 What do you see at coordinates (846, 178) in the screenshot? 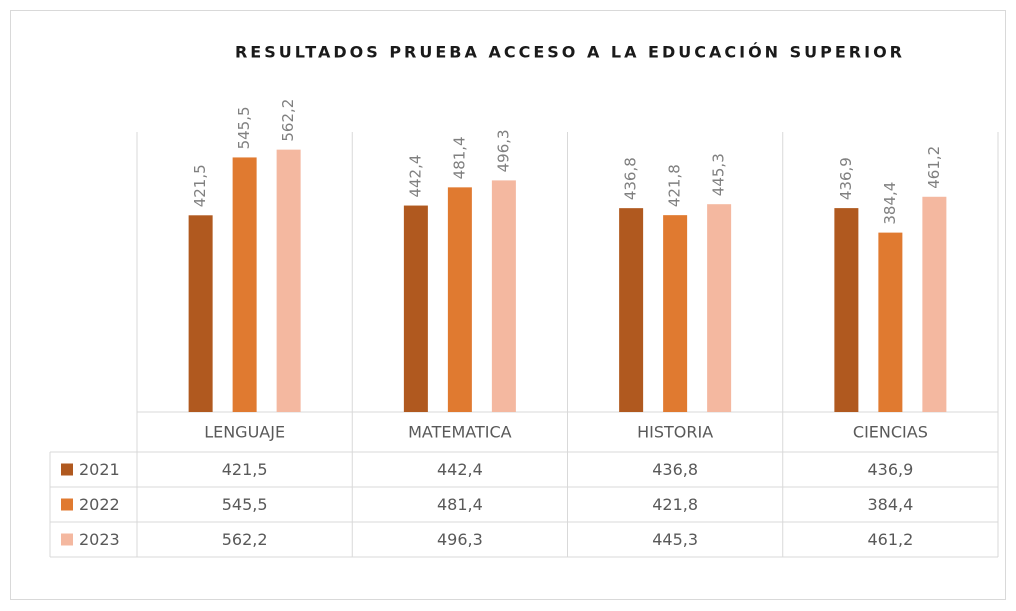
I see `data-label: 436,9` at bounding box center [846, 178].